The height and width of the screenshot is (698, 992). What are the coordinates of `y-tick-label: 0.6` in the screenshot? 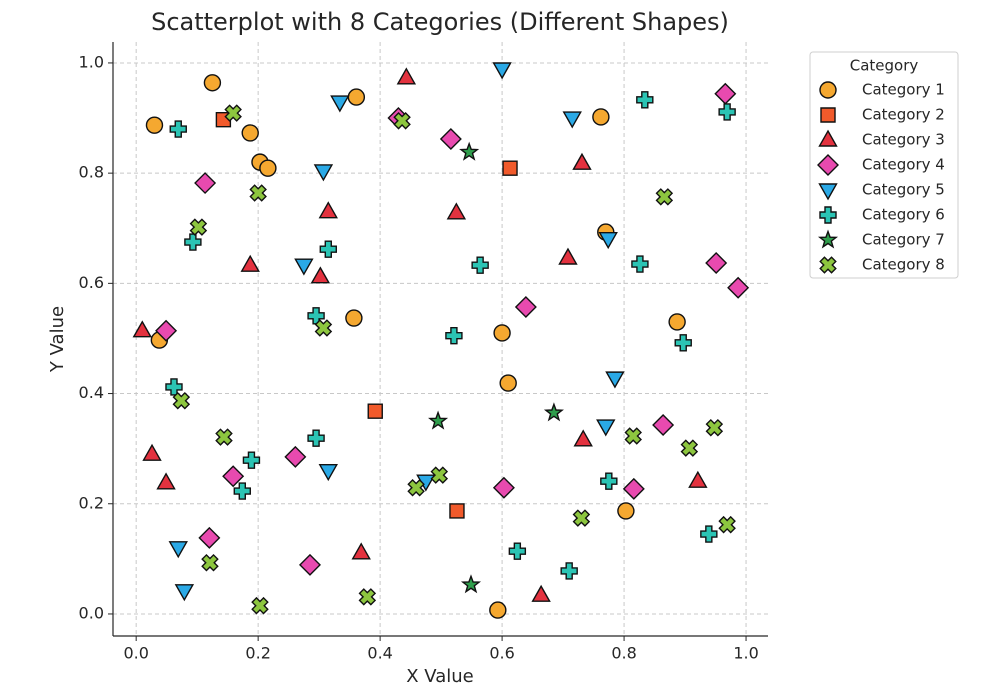 It's located at (91, 282).